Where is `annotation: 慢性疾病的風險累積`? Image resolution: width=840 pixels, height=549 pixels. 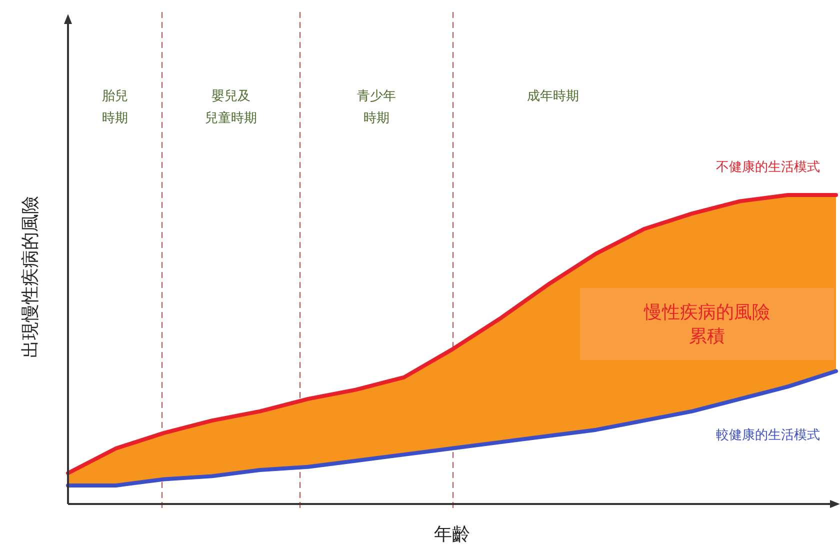
annotation: 慢性疾病的風險累積 is located at coordinates (706, 324).